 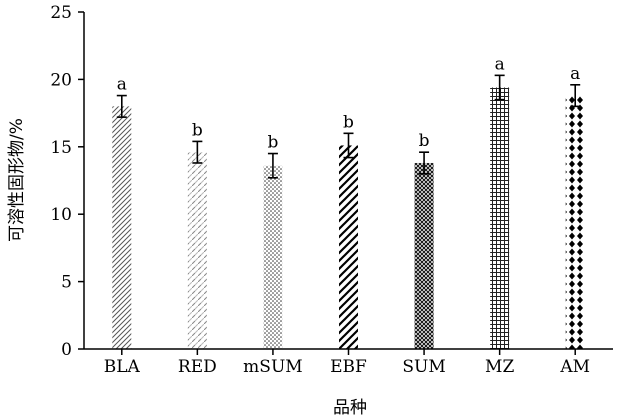 I want to click on x-tick-label: mSUM, so click(x=273, y=367).